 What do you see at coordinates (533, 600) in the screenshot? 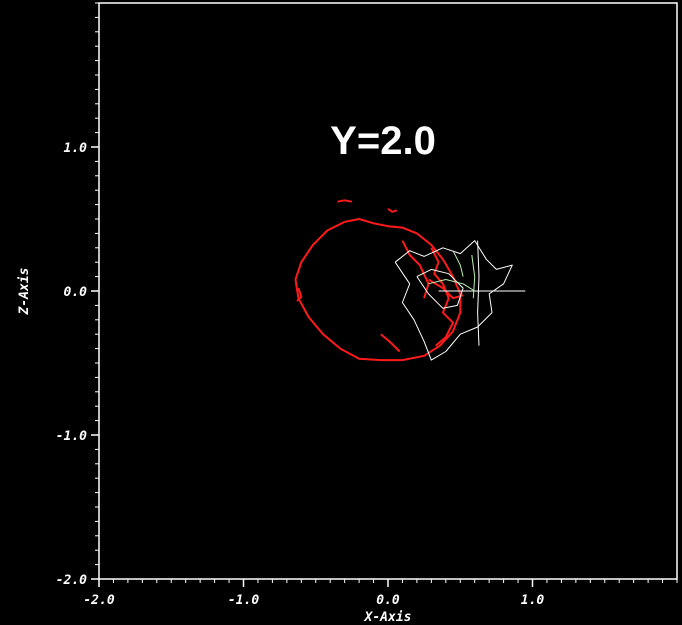
I see `x-tick-label: 1.0` at bounding box center [533, 600].